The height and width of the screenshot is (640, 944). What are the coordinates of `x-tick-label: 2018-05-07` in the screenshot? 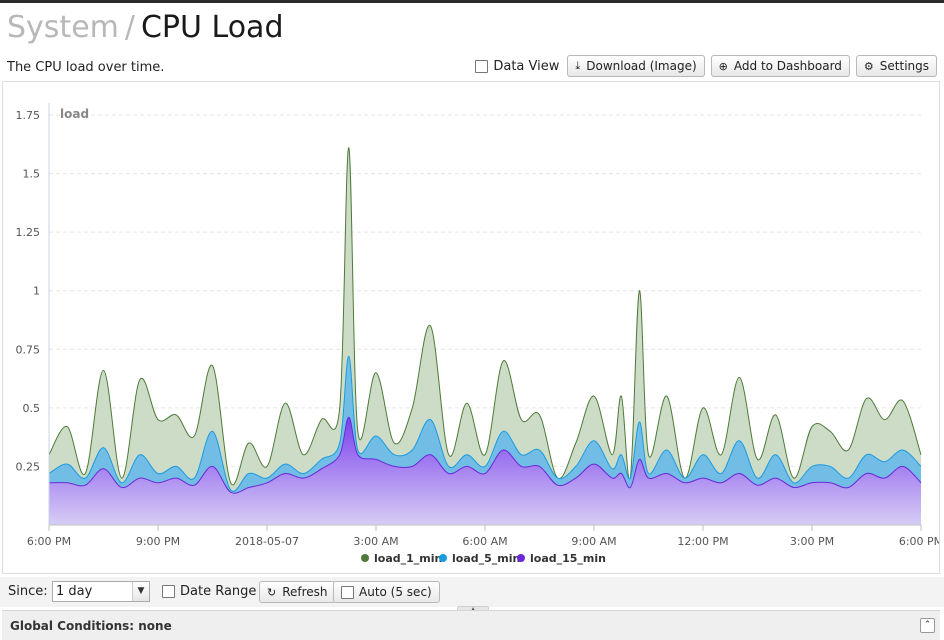 It's located at (267, 541).